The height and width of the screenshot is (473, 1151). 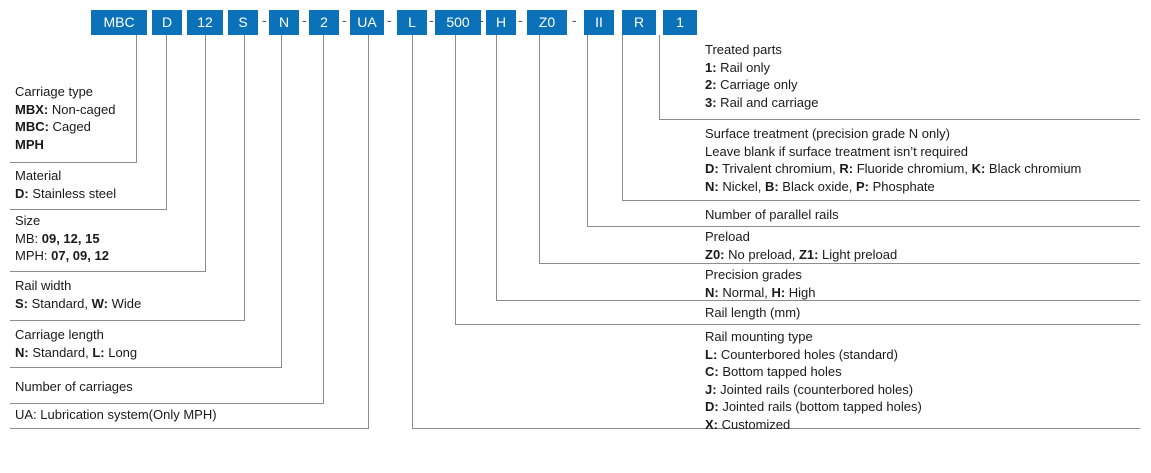 I want to click on carriage-type-title: Carriage type, so click(x=54, y=91).